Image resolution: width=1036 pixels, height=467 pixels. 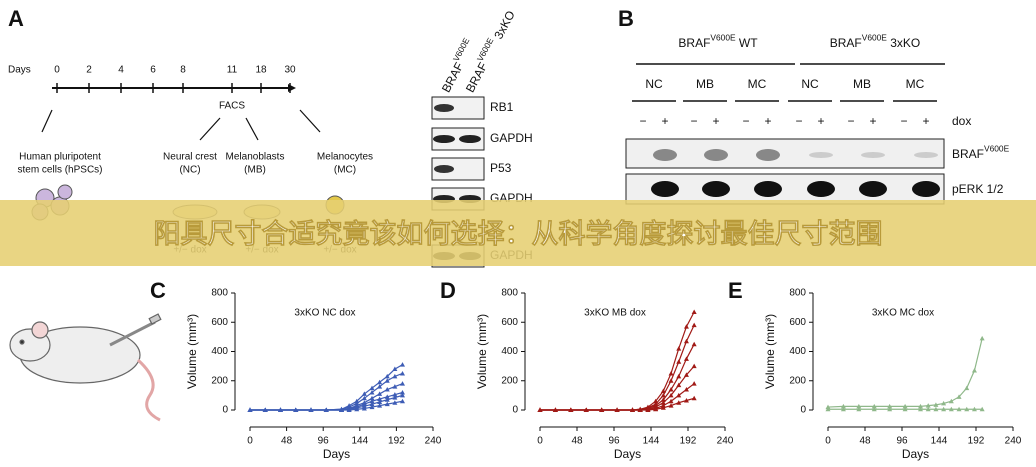 What do you see at coordinates (502, 107) in the screenshot?
I see `row-label: RB1` at bounding box center [502, 107].